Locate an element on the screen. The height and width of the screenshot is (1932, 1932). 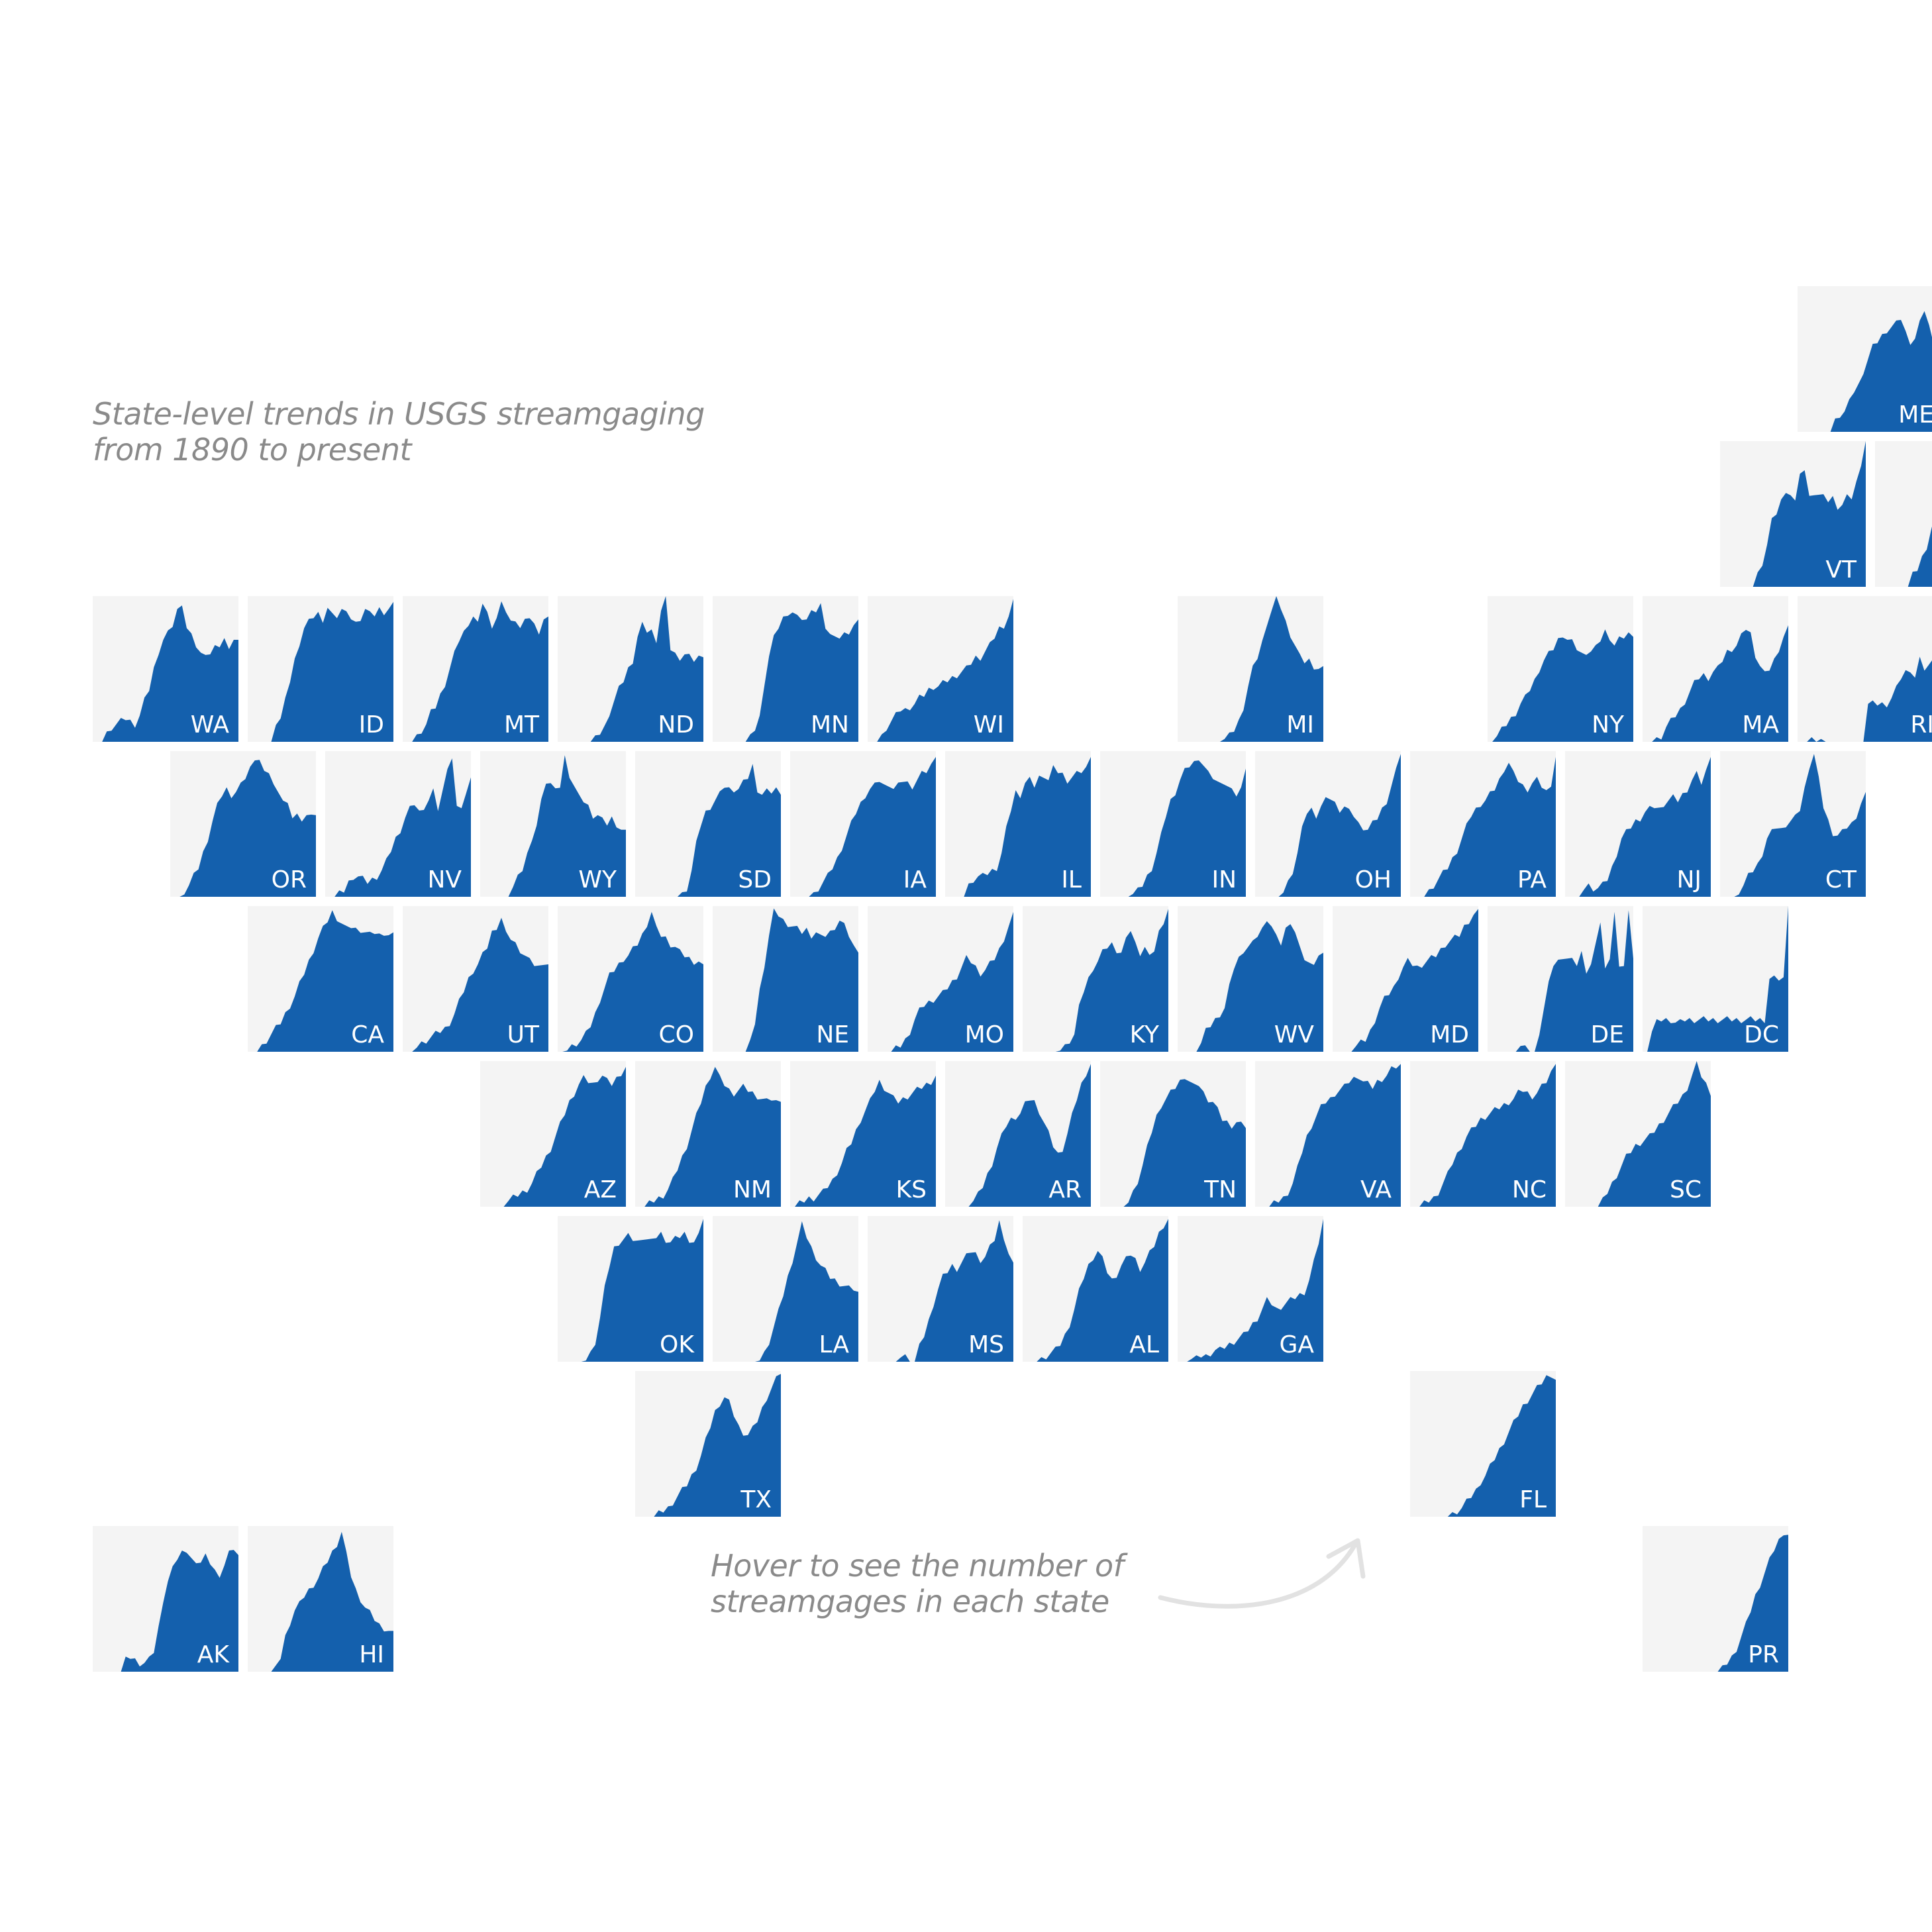
state-tile-wi: WI is located at coordinates (940, 669).